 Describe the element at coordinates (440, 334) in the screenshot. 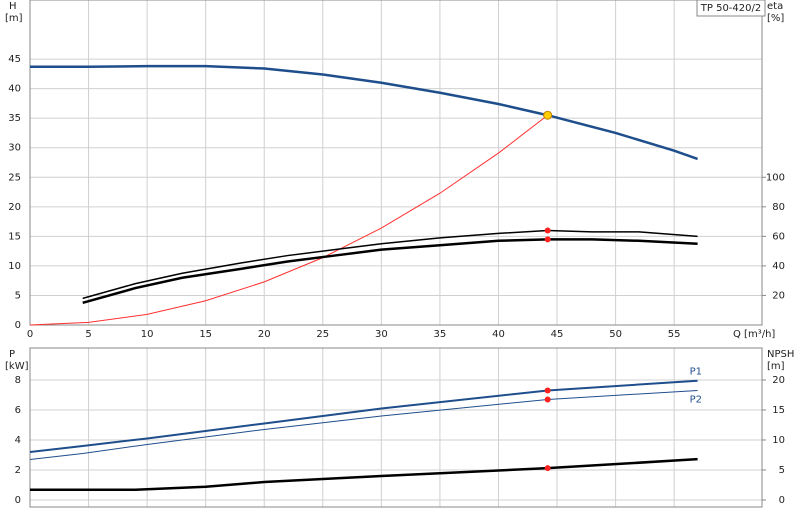

I see `x-tick-label: 35` at that location.